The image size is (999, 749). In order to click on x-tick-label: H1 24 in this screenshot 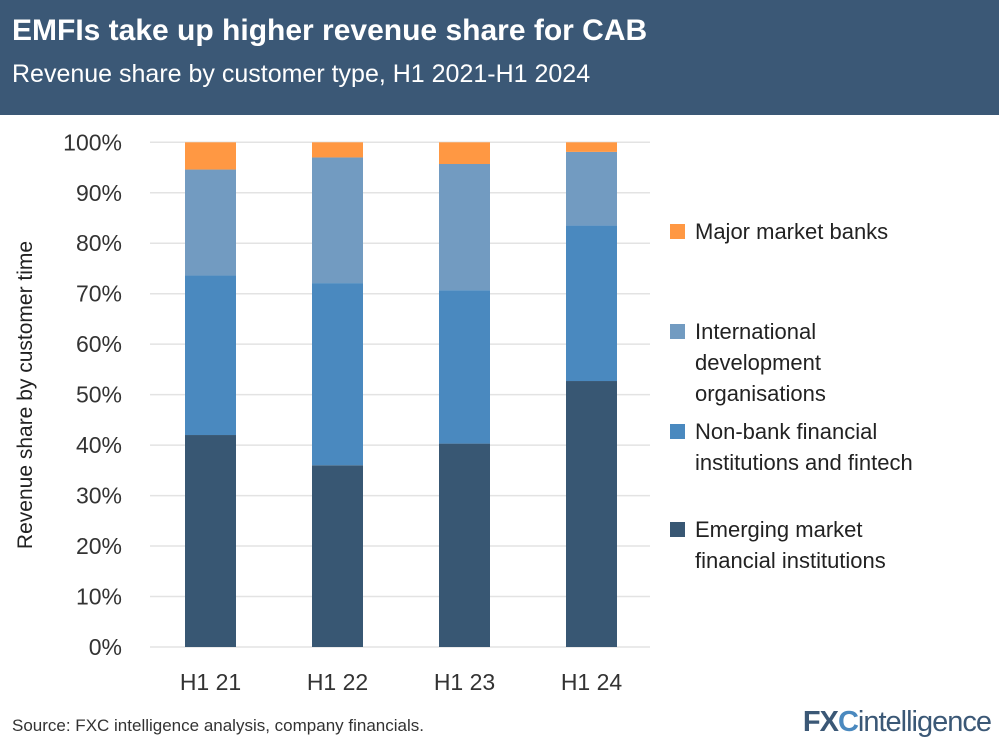, I will do `click(592, 682)`.